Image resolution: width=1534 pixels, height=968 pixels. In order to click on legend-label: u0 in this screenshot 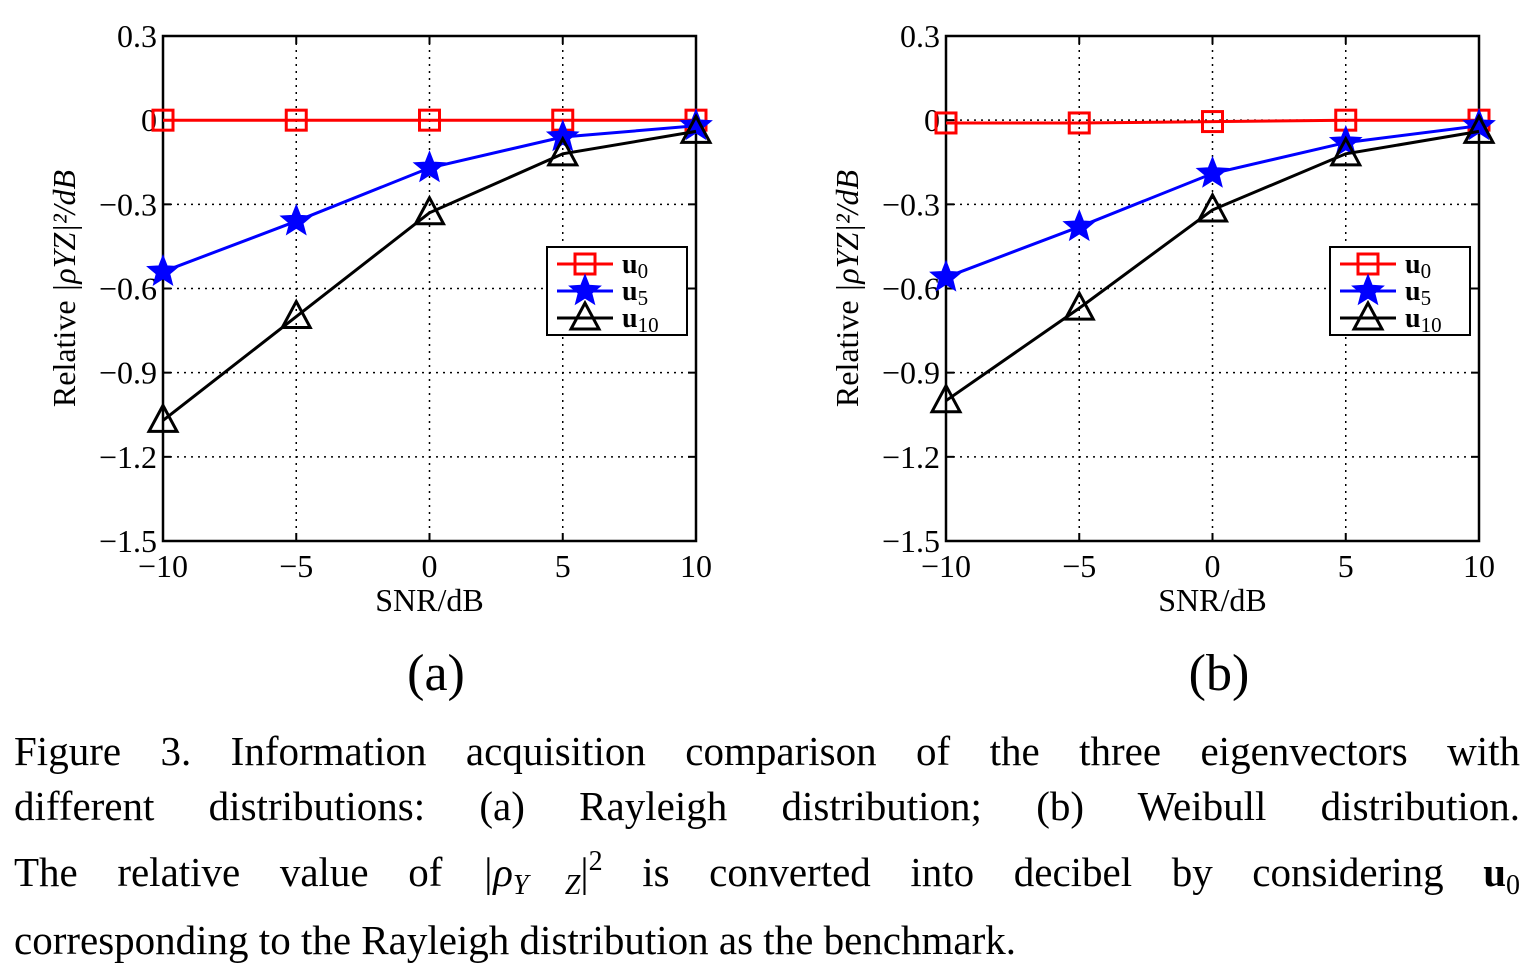, I will do `click(1418, 266)`.